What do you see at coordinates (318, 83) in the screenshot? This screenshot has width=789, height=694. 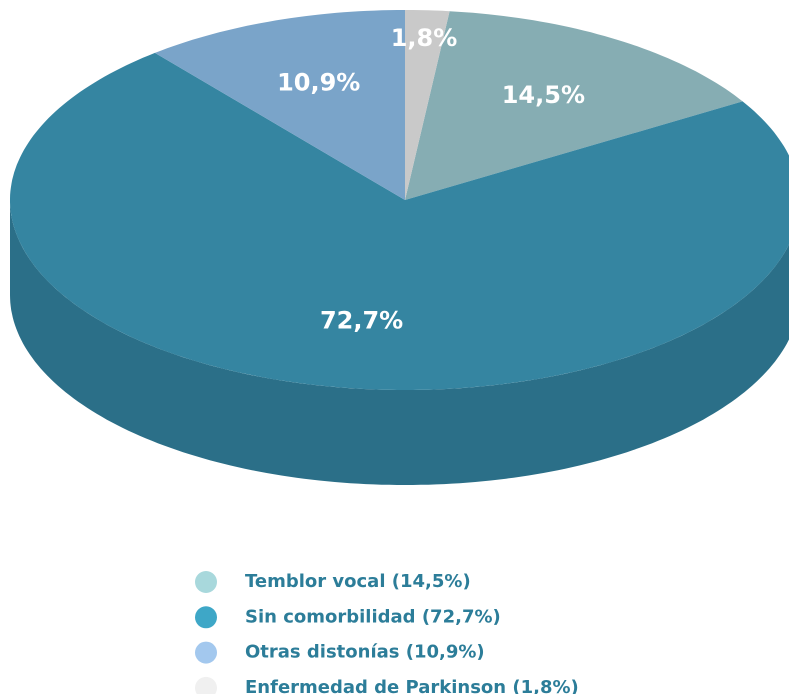 I see `value-label: 10,9%` at bounding box center [318, 83].